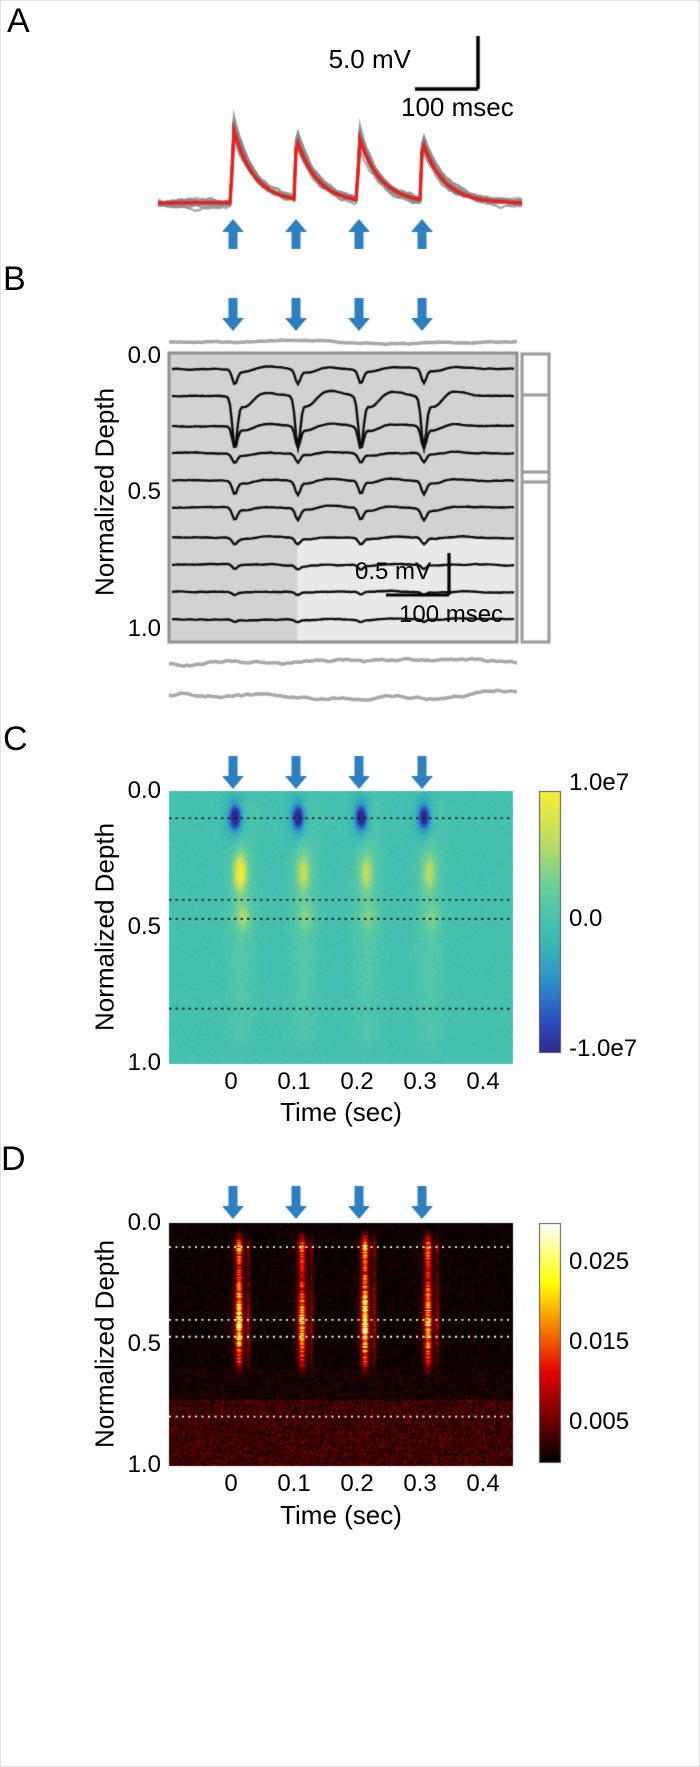 The image size is (700, 1767). Describe the element at coordinates (599, 1421) in the screenshot. I see `panel-d-colorbar-tick-min: 0.005` at that location.